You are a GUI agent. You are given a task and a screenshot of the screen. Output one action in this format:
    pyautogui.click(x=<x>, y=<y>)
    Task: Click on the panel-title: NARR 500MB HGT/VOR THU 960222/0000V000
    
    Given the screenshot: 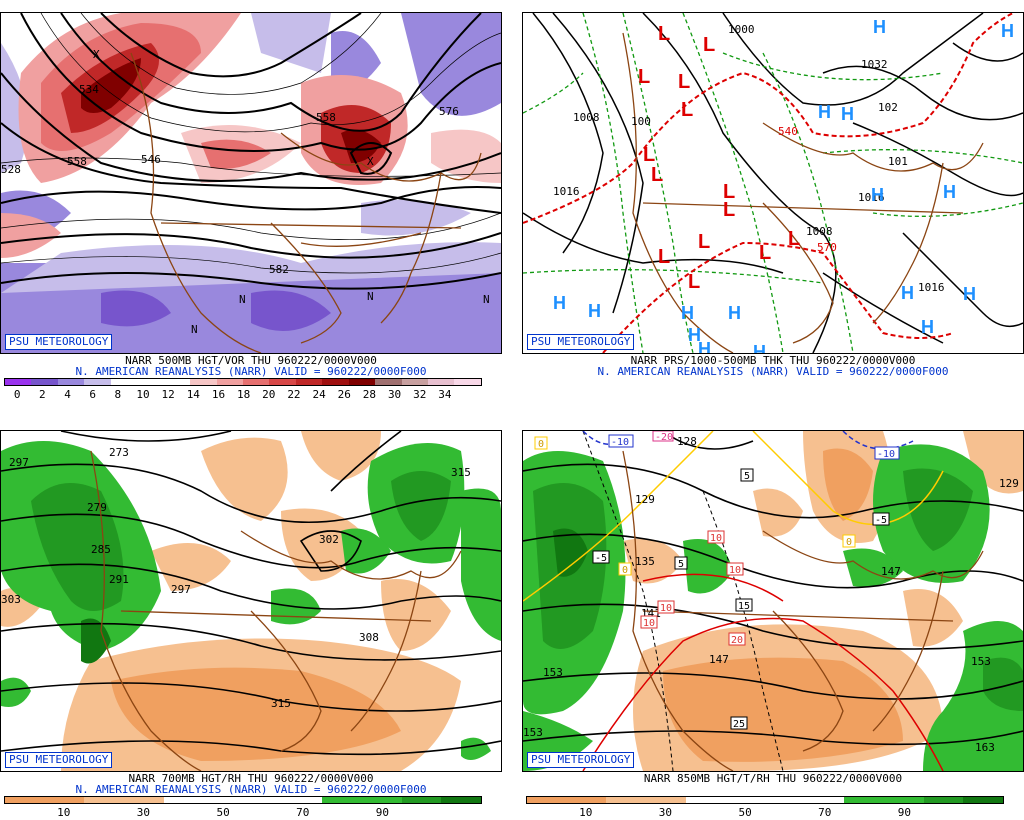 What is the action you would take?
    pyautogui.click(x=251, y=360)
    